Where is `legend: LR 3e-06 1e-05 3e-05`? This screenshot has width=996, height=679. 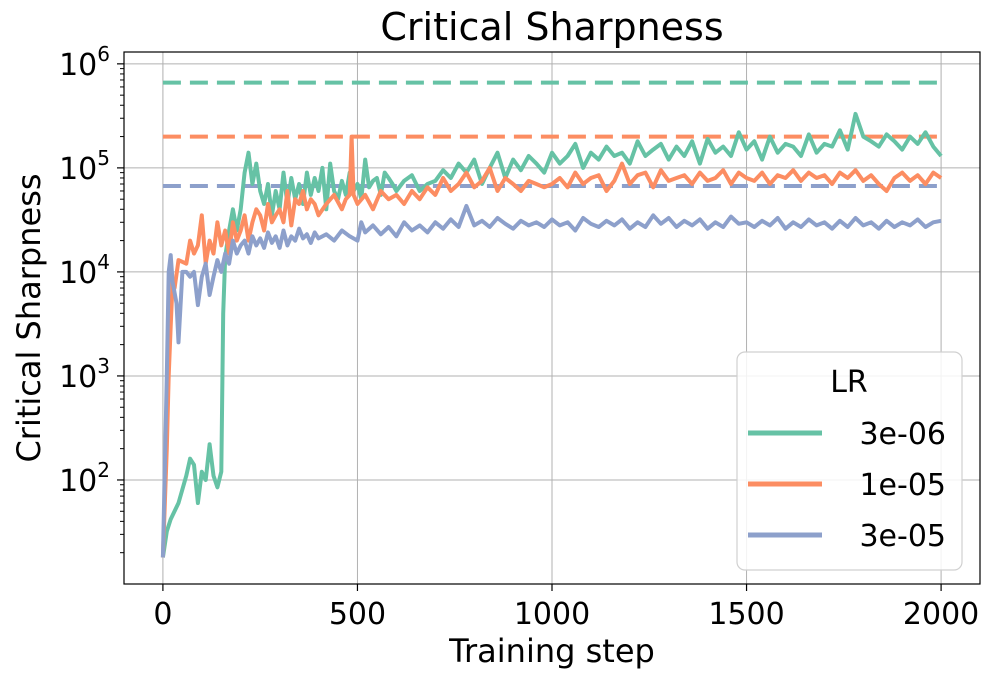
legend: LR 3e-06 1e-05 3e-05 is located at coordinates (849, 461).